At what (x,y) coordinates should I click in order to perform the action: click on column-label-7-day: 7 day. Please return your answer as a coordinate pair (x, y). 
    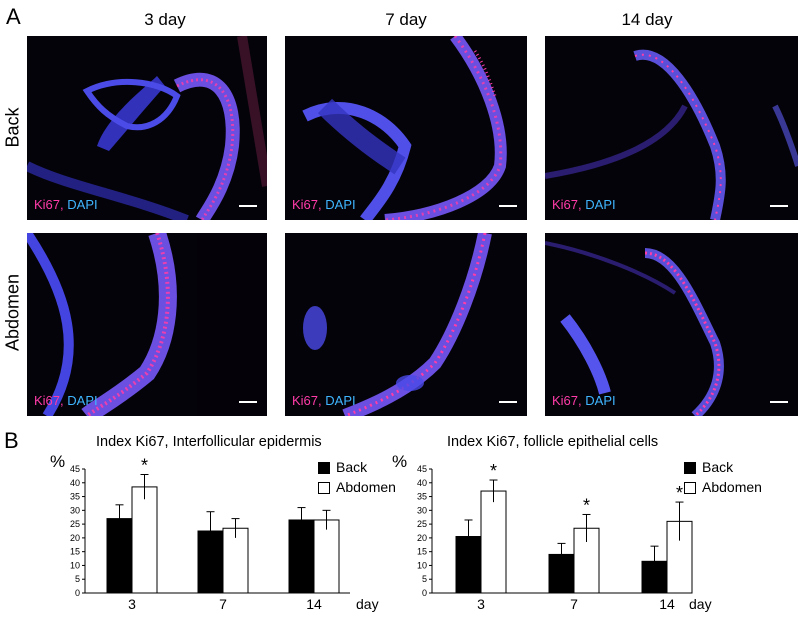
    Looking at the image, I should click on (406, 19).